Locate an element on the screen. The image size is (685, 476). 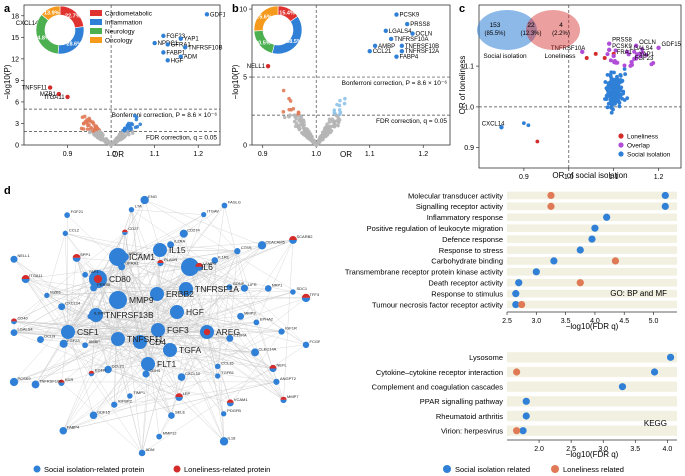
venn-mid-count: 22 is located at coordinates (531, 25).